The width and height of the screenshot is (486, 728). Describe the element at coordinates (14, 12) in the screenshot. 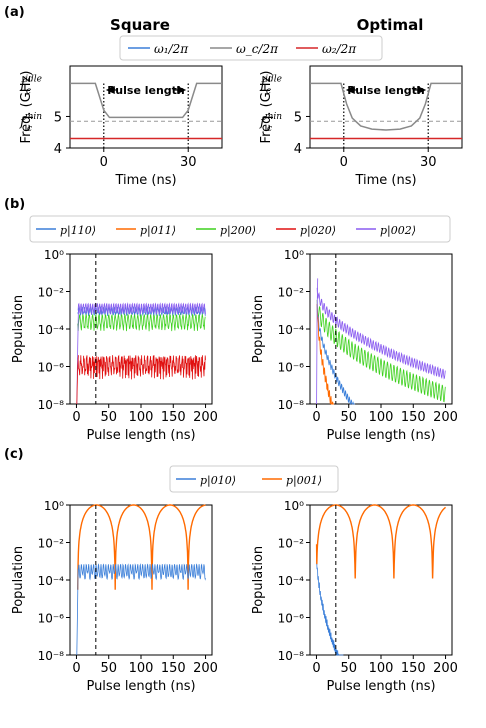

I see `panel-label-a: (a)` at that location.